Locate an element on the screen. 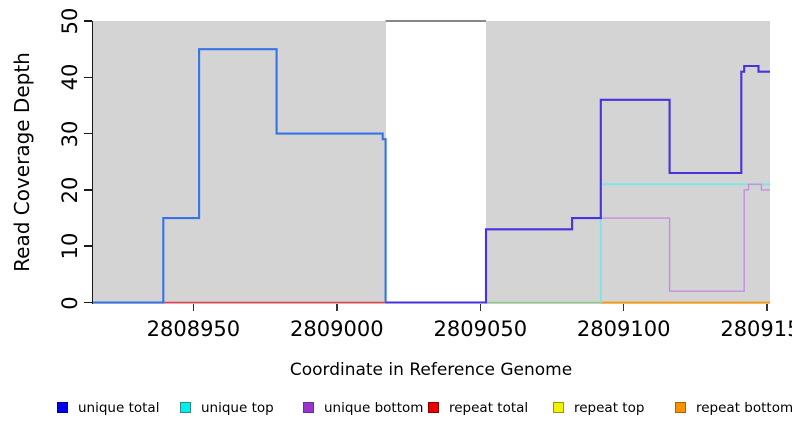 This screenshot has width=792, height=432. y-axis-line is located at coordinates (92, 162).